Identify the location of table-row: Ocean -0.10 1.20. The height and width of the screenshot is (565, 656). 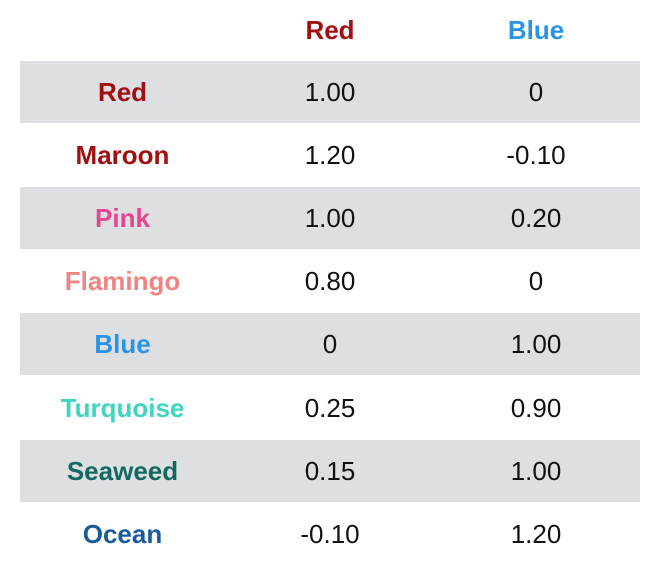
(330, 534).